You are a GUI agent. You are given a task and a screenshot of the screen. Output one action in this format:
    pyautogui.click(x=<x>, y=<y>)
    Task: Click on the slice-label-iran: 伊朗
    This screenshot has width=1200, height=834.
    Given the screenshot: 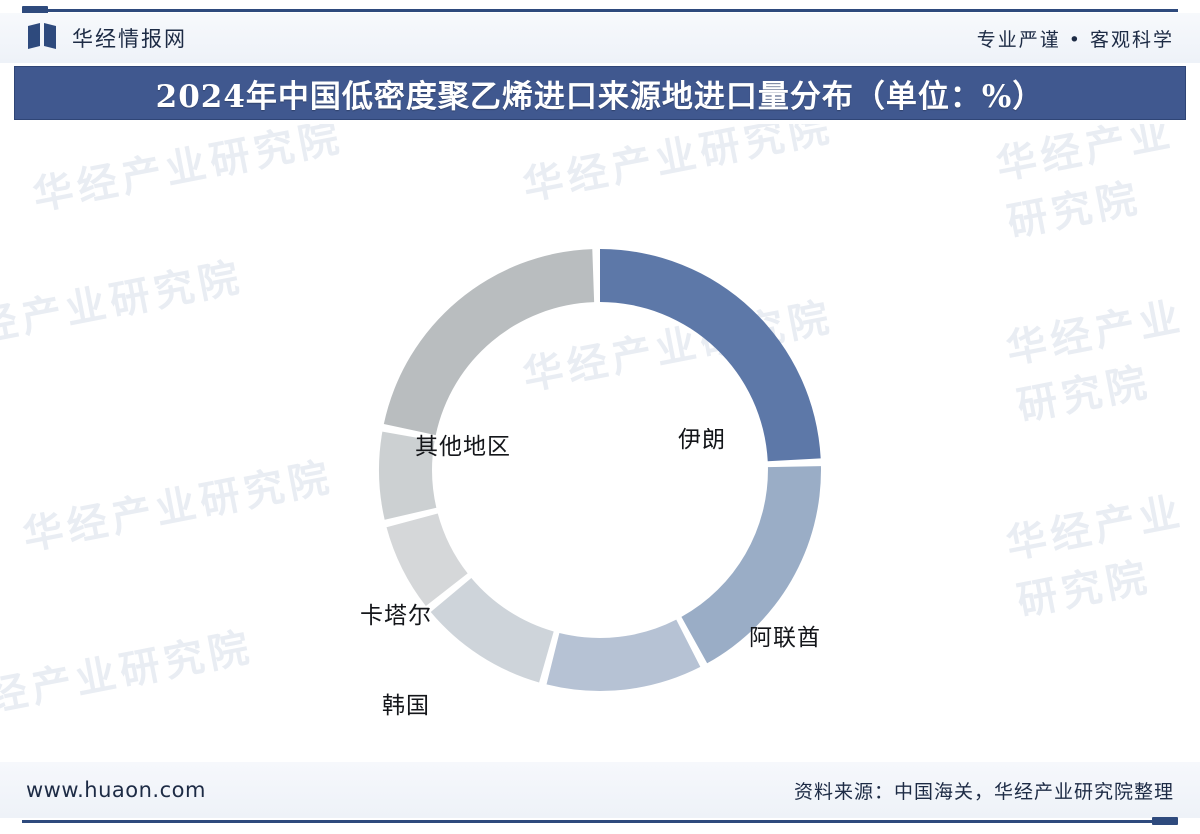 What is the action you would take?
    pyautogui.click(x=702, y=440)
    